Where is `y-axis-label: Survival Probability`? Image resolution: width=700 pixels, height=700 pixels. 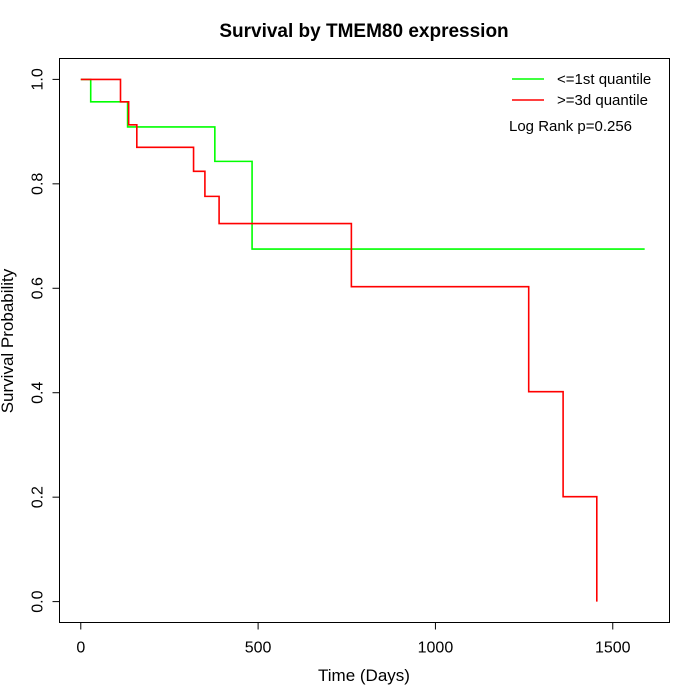
y-axis-label: Survival Probability is located at coordinates (8, 340).